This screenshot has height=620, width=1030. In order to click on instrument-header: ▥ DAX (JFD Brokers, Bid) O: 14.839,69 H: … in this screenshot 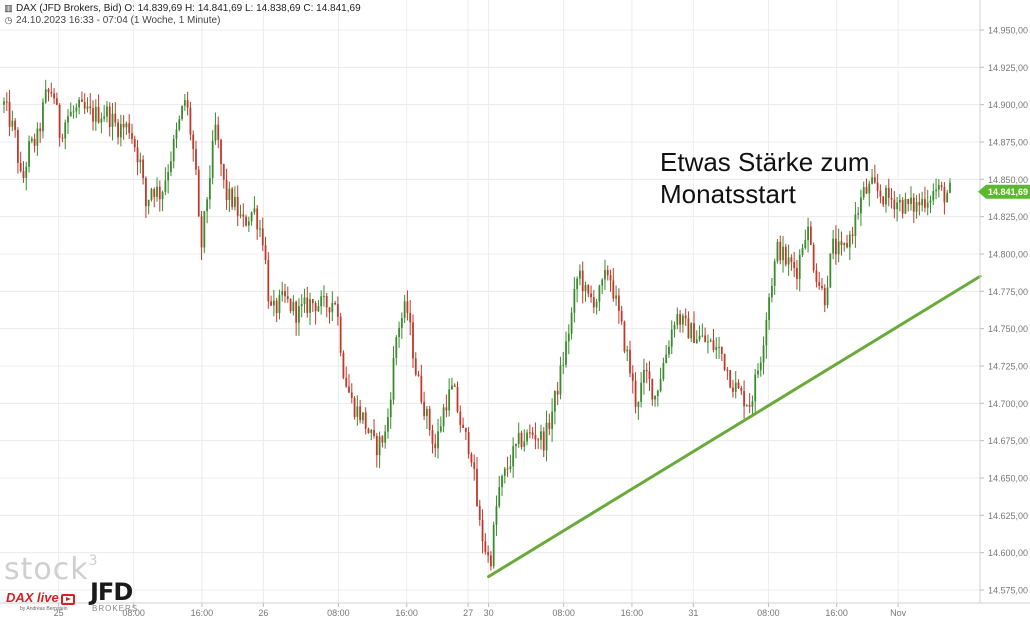, I will do `click(182, 8)`.